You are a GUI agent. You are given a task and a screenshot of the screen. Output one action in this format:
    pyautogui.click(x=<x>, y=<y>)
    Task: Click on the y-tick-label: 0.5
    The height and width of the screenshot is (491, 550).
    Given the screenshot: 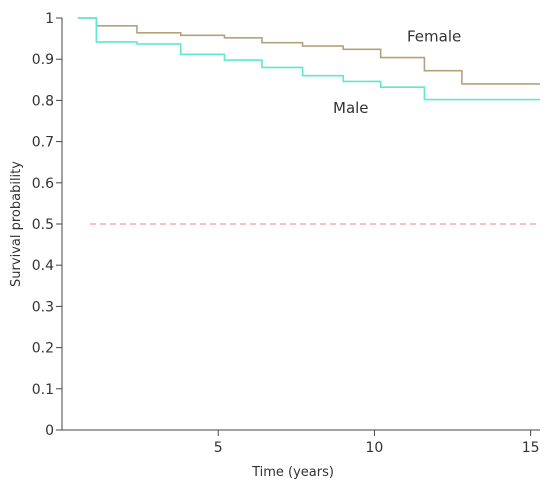 What is the action you would take?
    pyautogui.click(x=43, y=225)
    